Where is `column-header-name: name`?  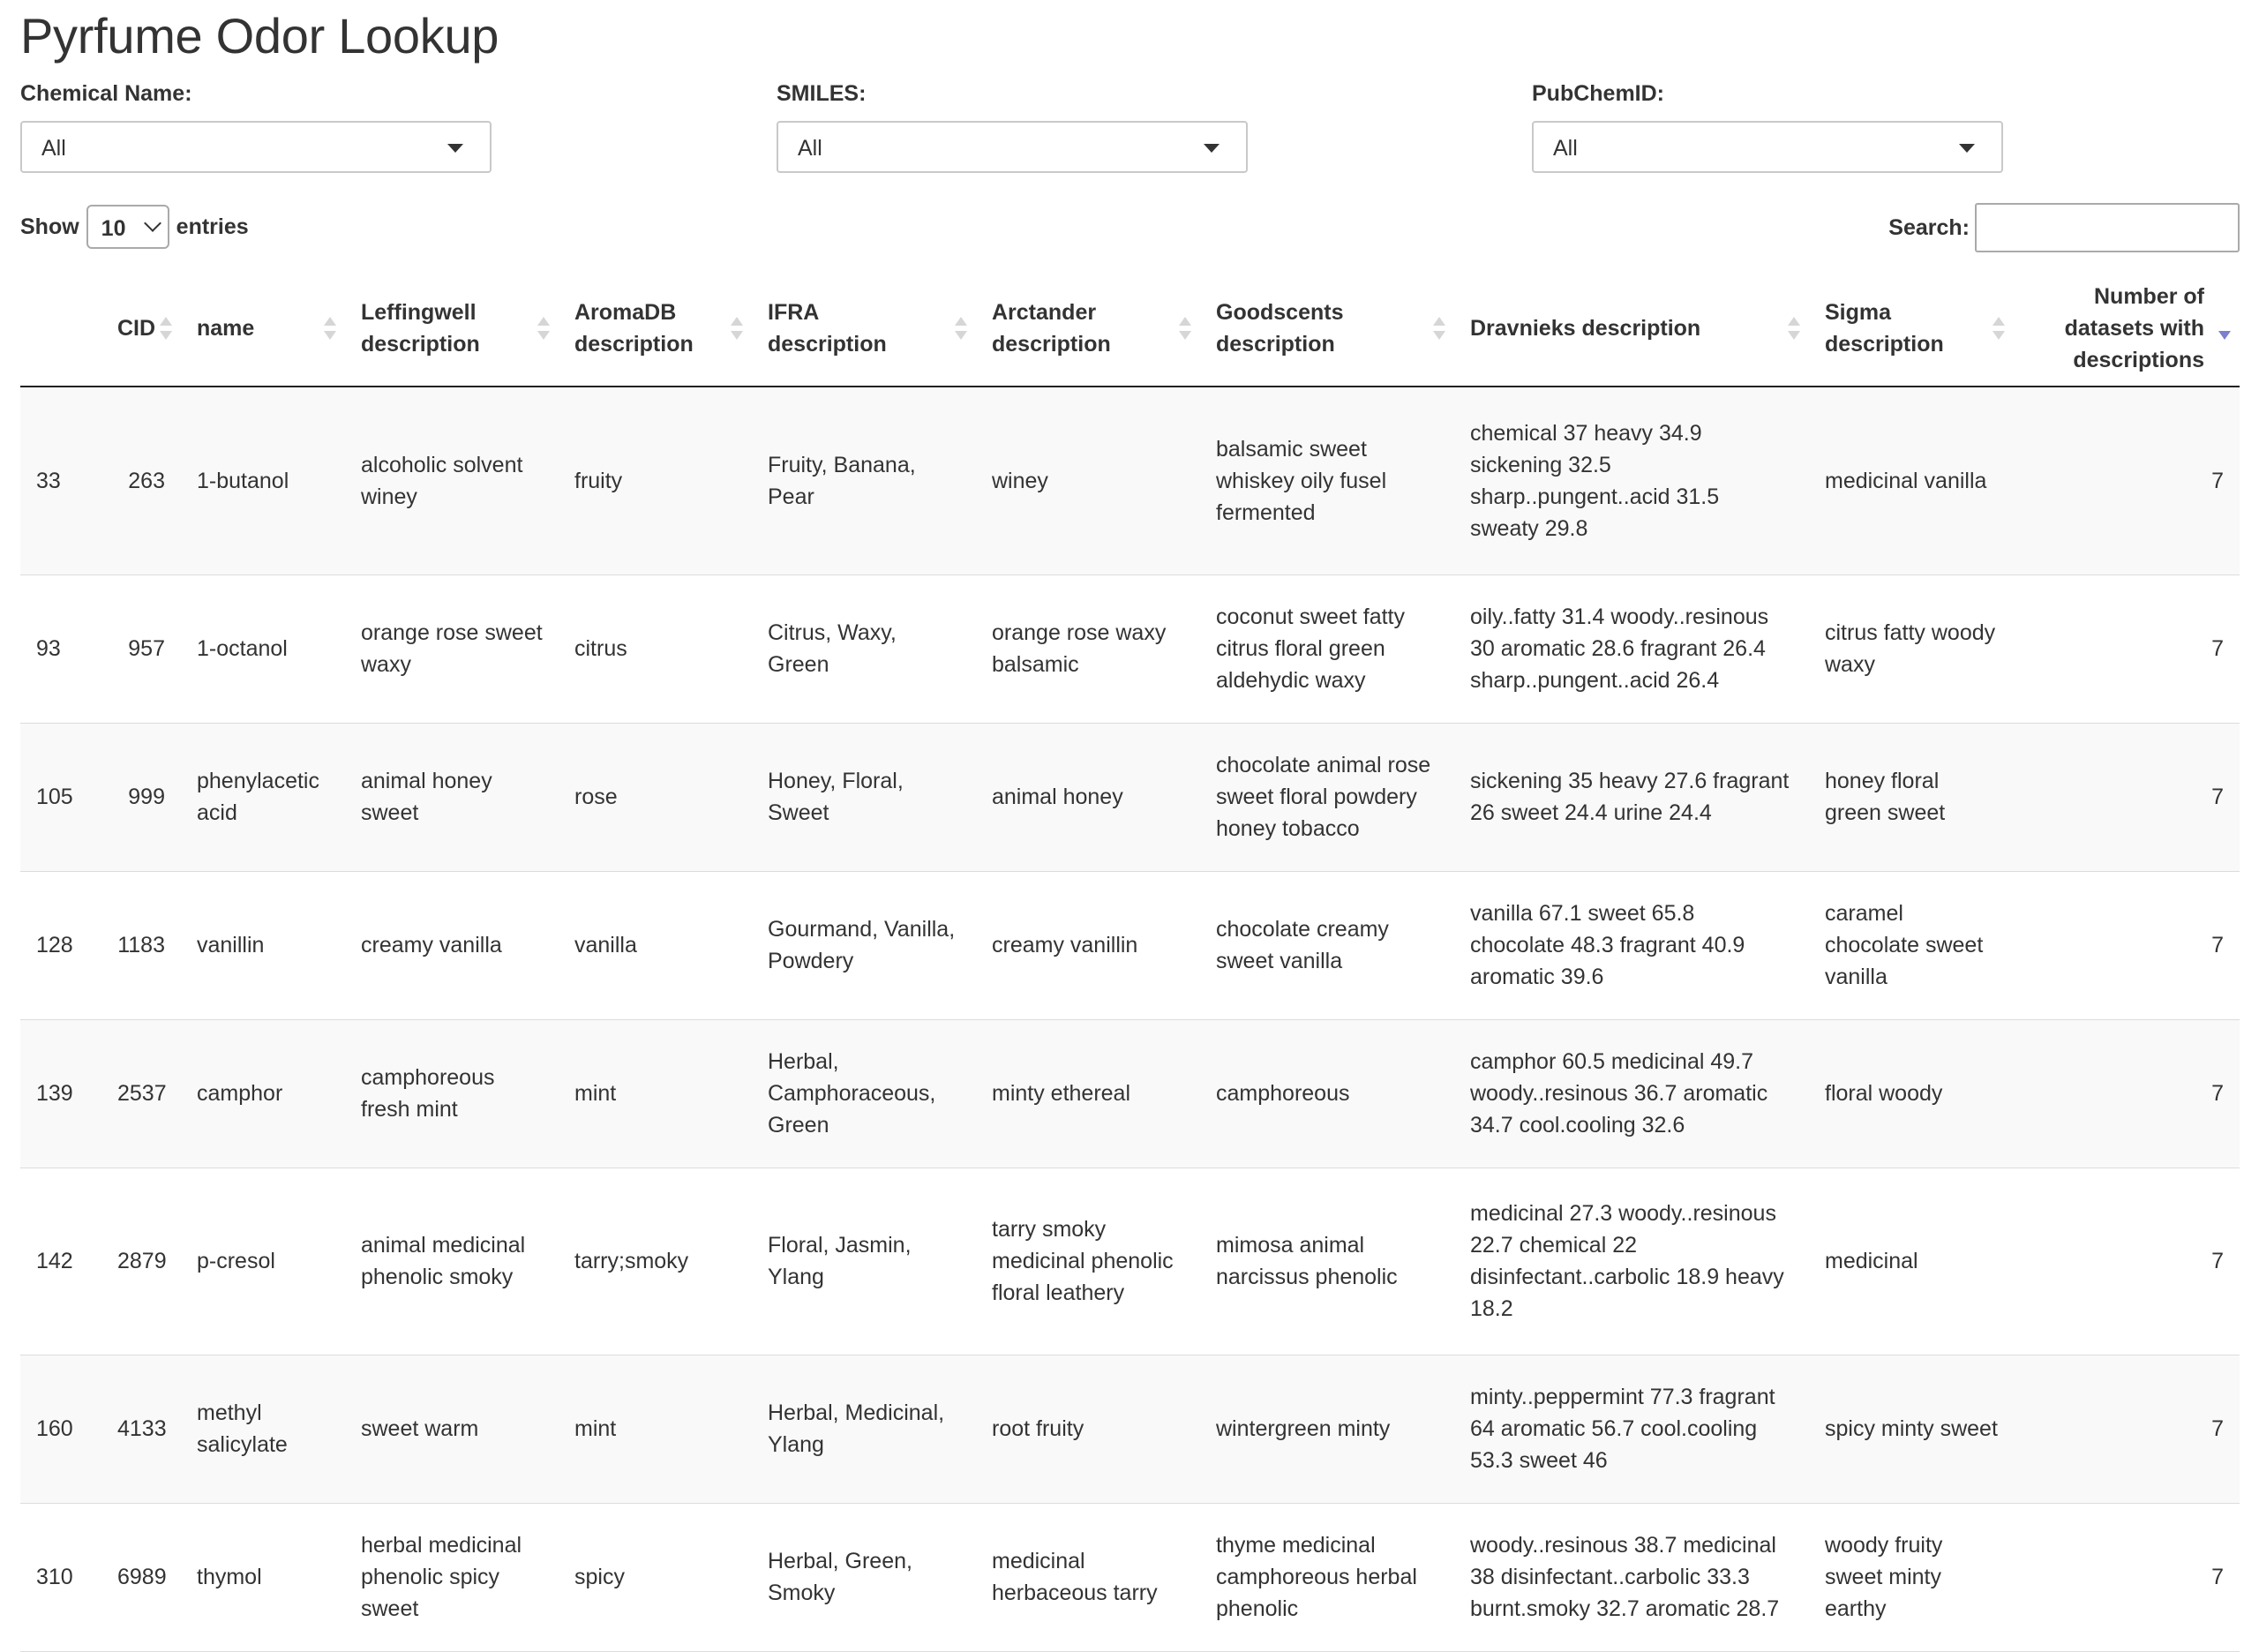 column-header-name: name is located at coordinates (263, 328).